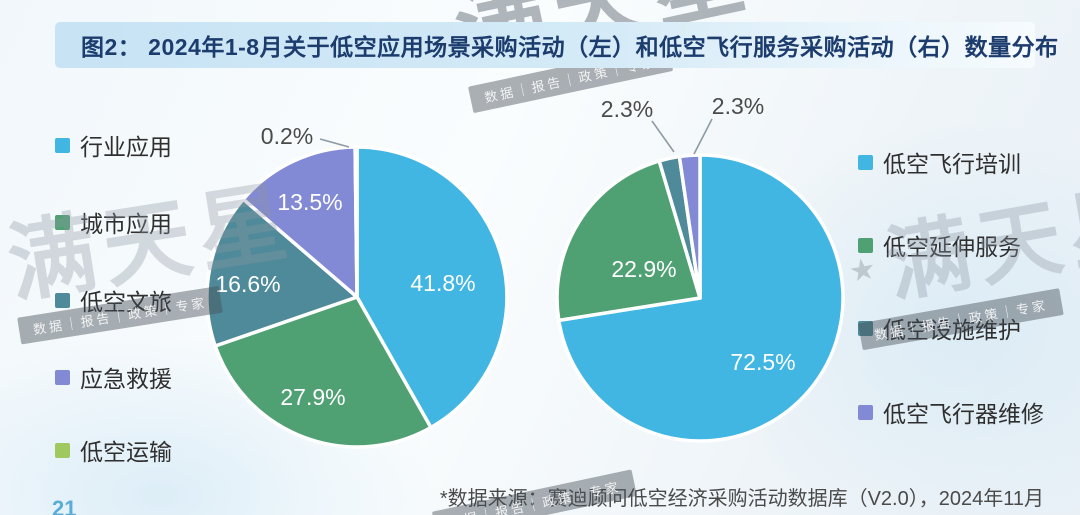 The image size is (1080, 515). I want to click on page-number: 21, so click(64, 505).